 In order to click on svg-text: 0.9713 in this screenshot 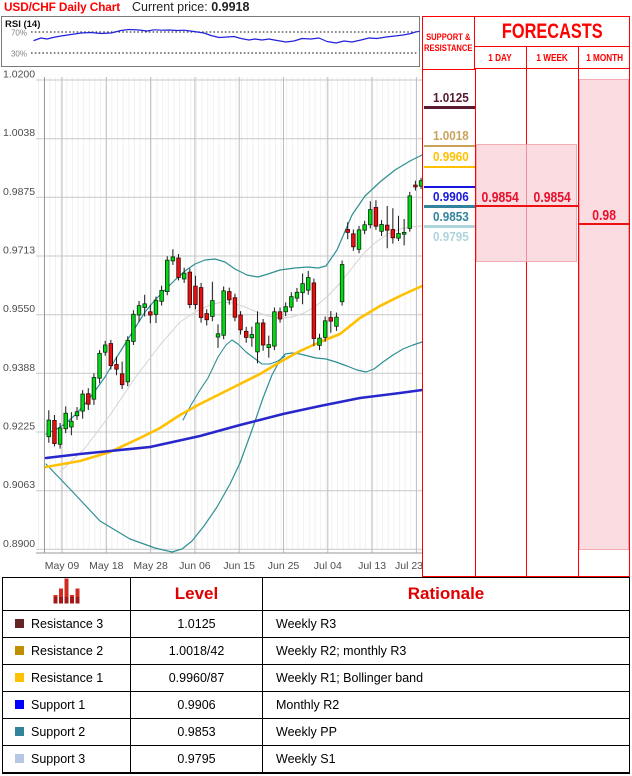, I will do `click(19, 251)`.